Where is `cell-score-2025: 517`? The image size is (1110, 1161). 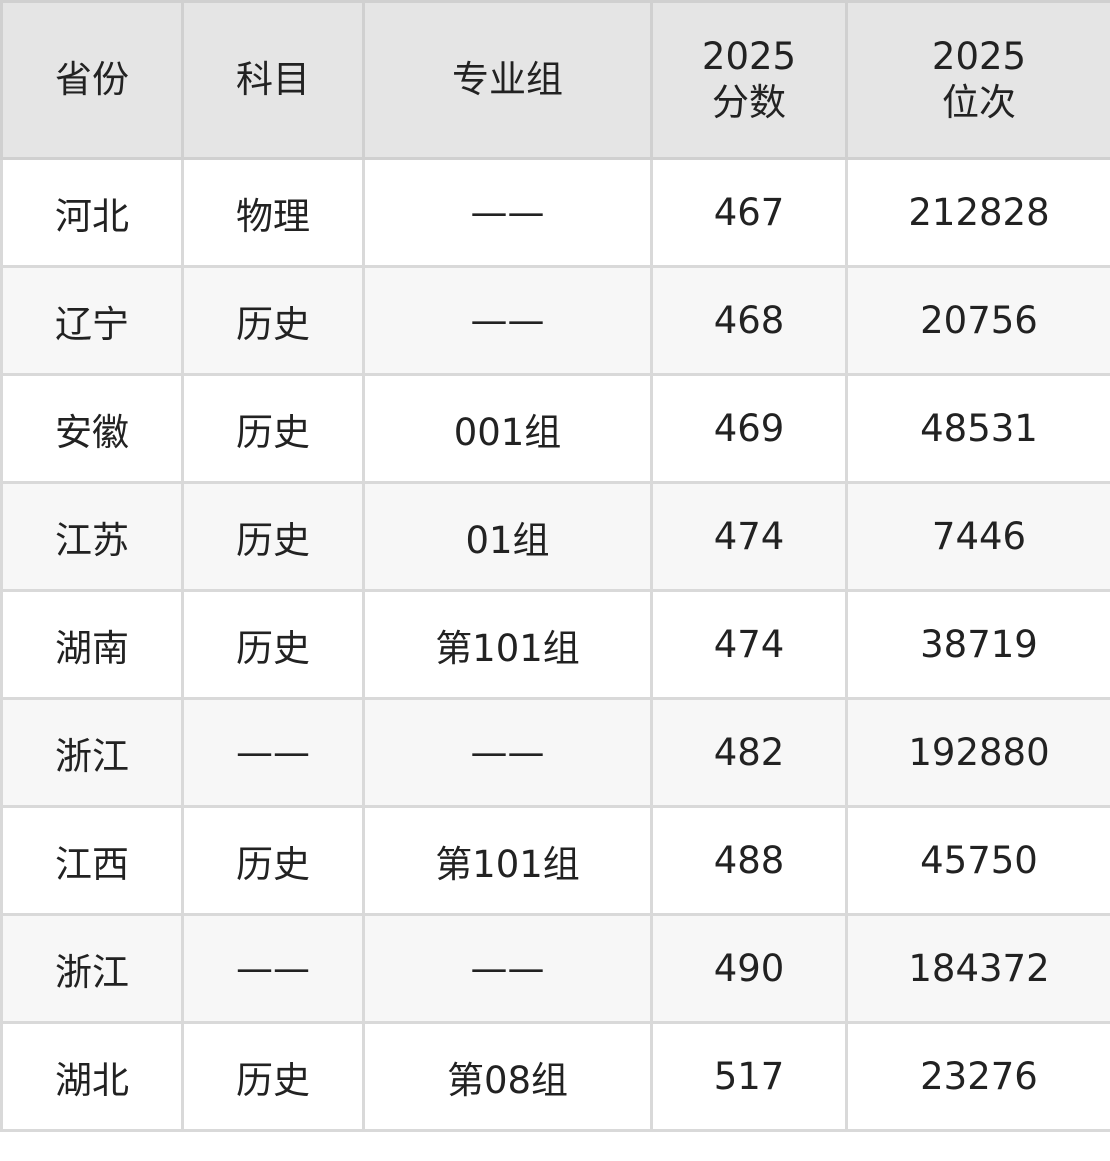 cell-score-2025: 517 is located at coordinates (749, 1076).